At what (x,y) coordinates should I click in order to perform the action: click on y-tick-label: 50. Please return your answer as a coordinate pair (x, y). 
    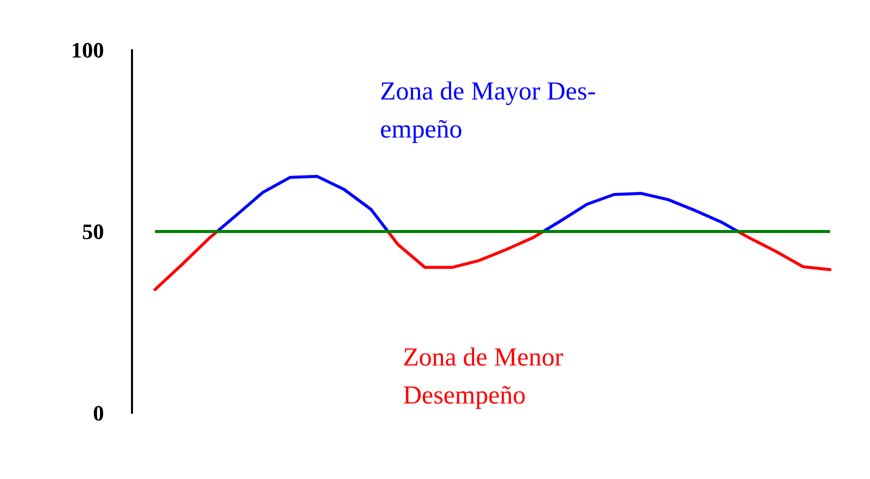
    Looking at the image, I should click on (93, 231).